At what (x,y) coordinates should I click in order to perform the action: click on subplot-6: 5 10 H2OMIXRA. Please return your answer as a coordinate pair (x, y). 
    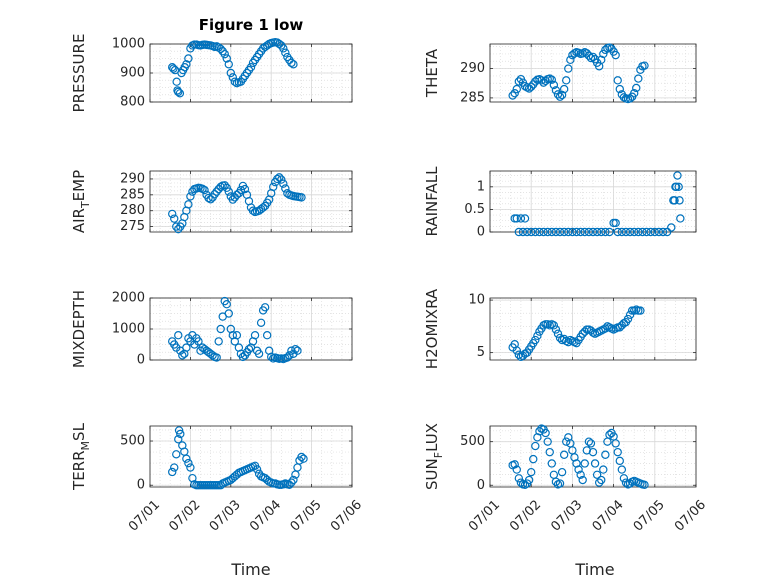
    Looking at the image, I should click on (560, 328).